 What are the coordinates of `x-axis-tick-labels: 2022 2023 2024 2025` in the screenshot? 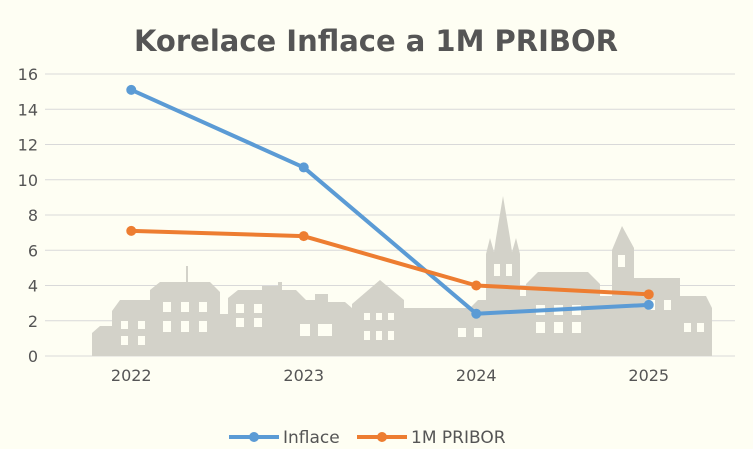 It's located at (390, 375).